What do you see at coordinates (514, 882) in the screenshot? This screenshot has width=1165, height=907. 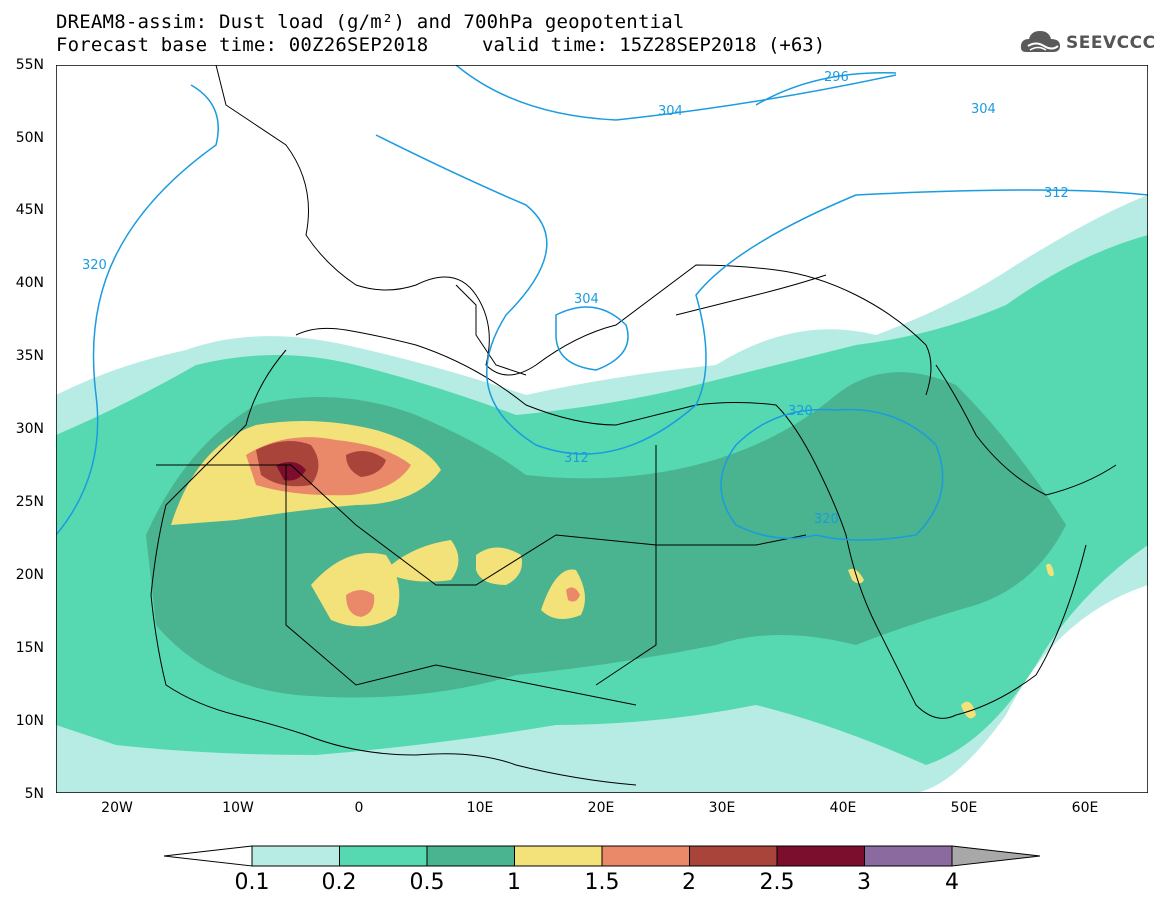 I see `legend-label: 1` at bounding box center [514, 882].